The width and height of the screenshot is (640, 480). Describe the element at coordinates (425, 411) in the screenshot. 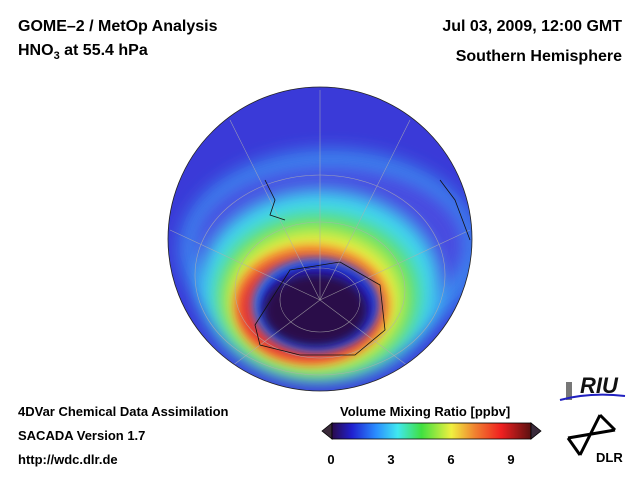

I see `colorbar-label: Volume Mixing Ratio [ppbv]` at that location.